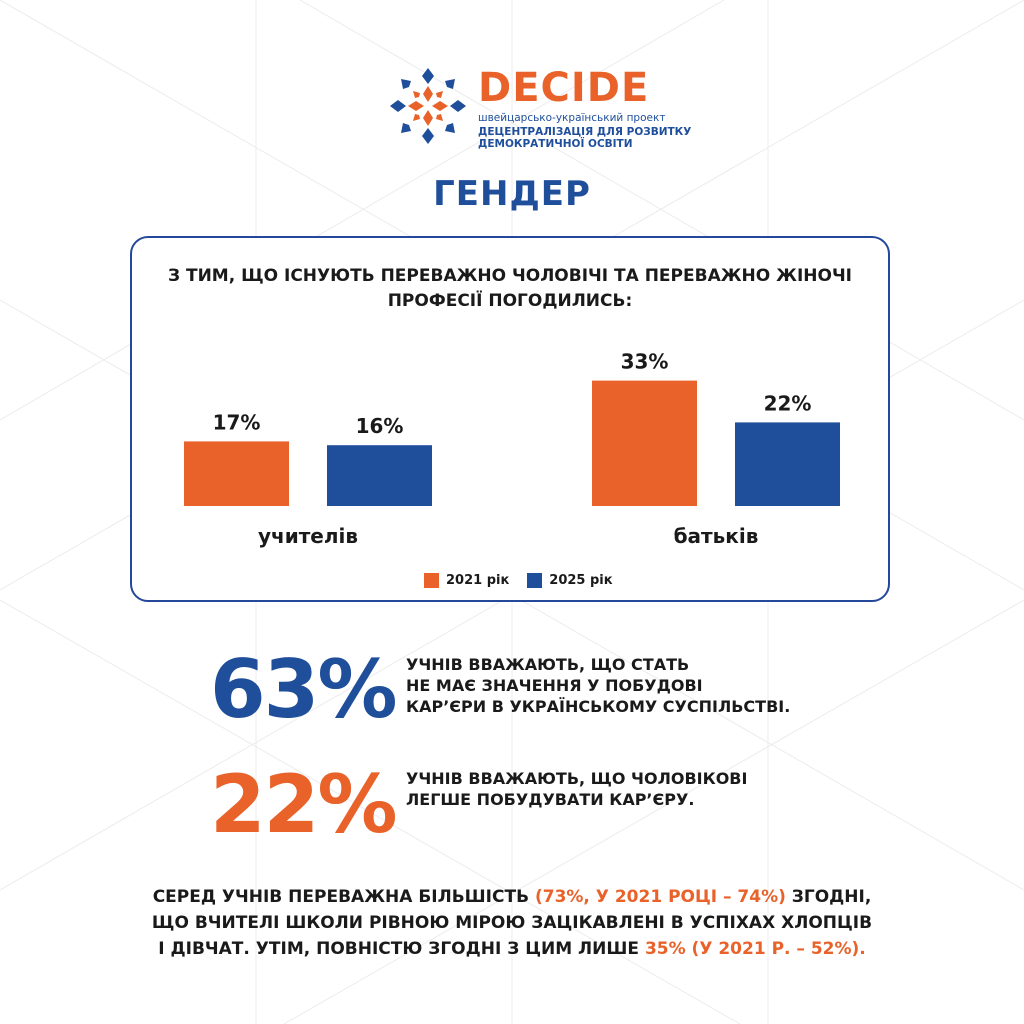  I want to click on stat-text-63-line-1: УЧНІВ ВВАЖАЮТЬ, ЩО СТАТЬ, so click(548, 664).